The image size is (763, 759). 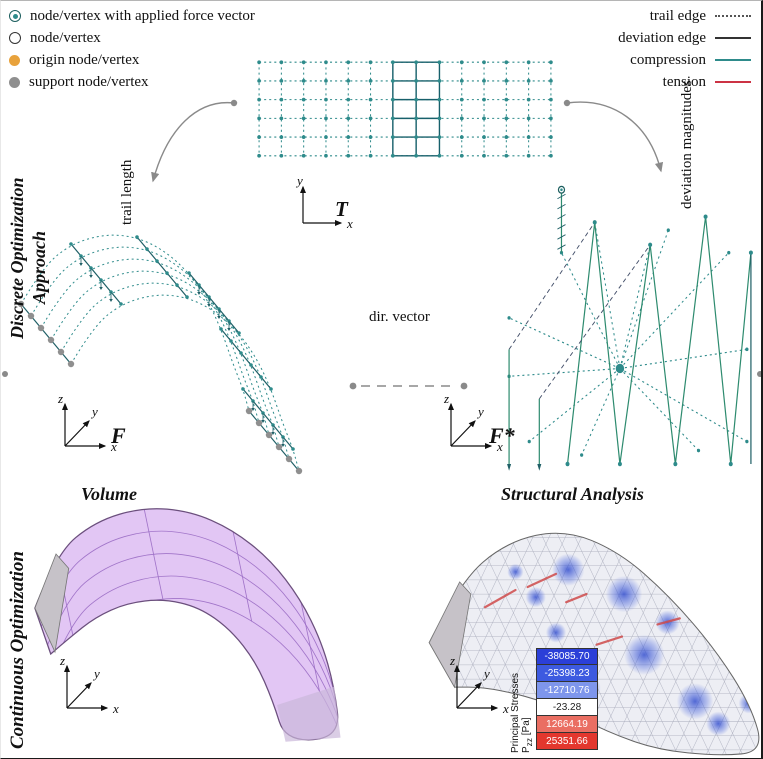 What do you see at coordinates (39, 267) in the screenshot?
I see `section-title-approach: Approach` at bounding box center [39, 267].